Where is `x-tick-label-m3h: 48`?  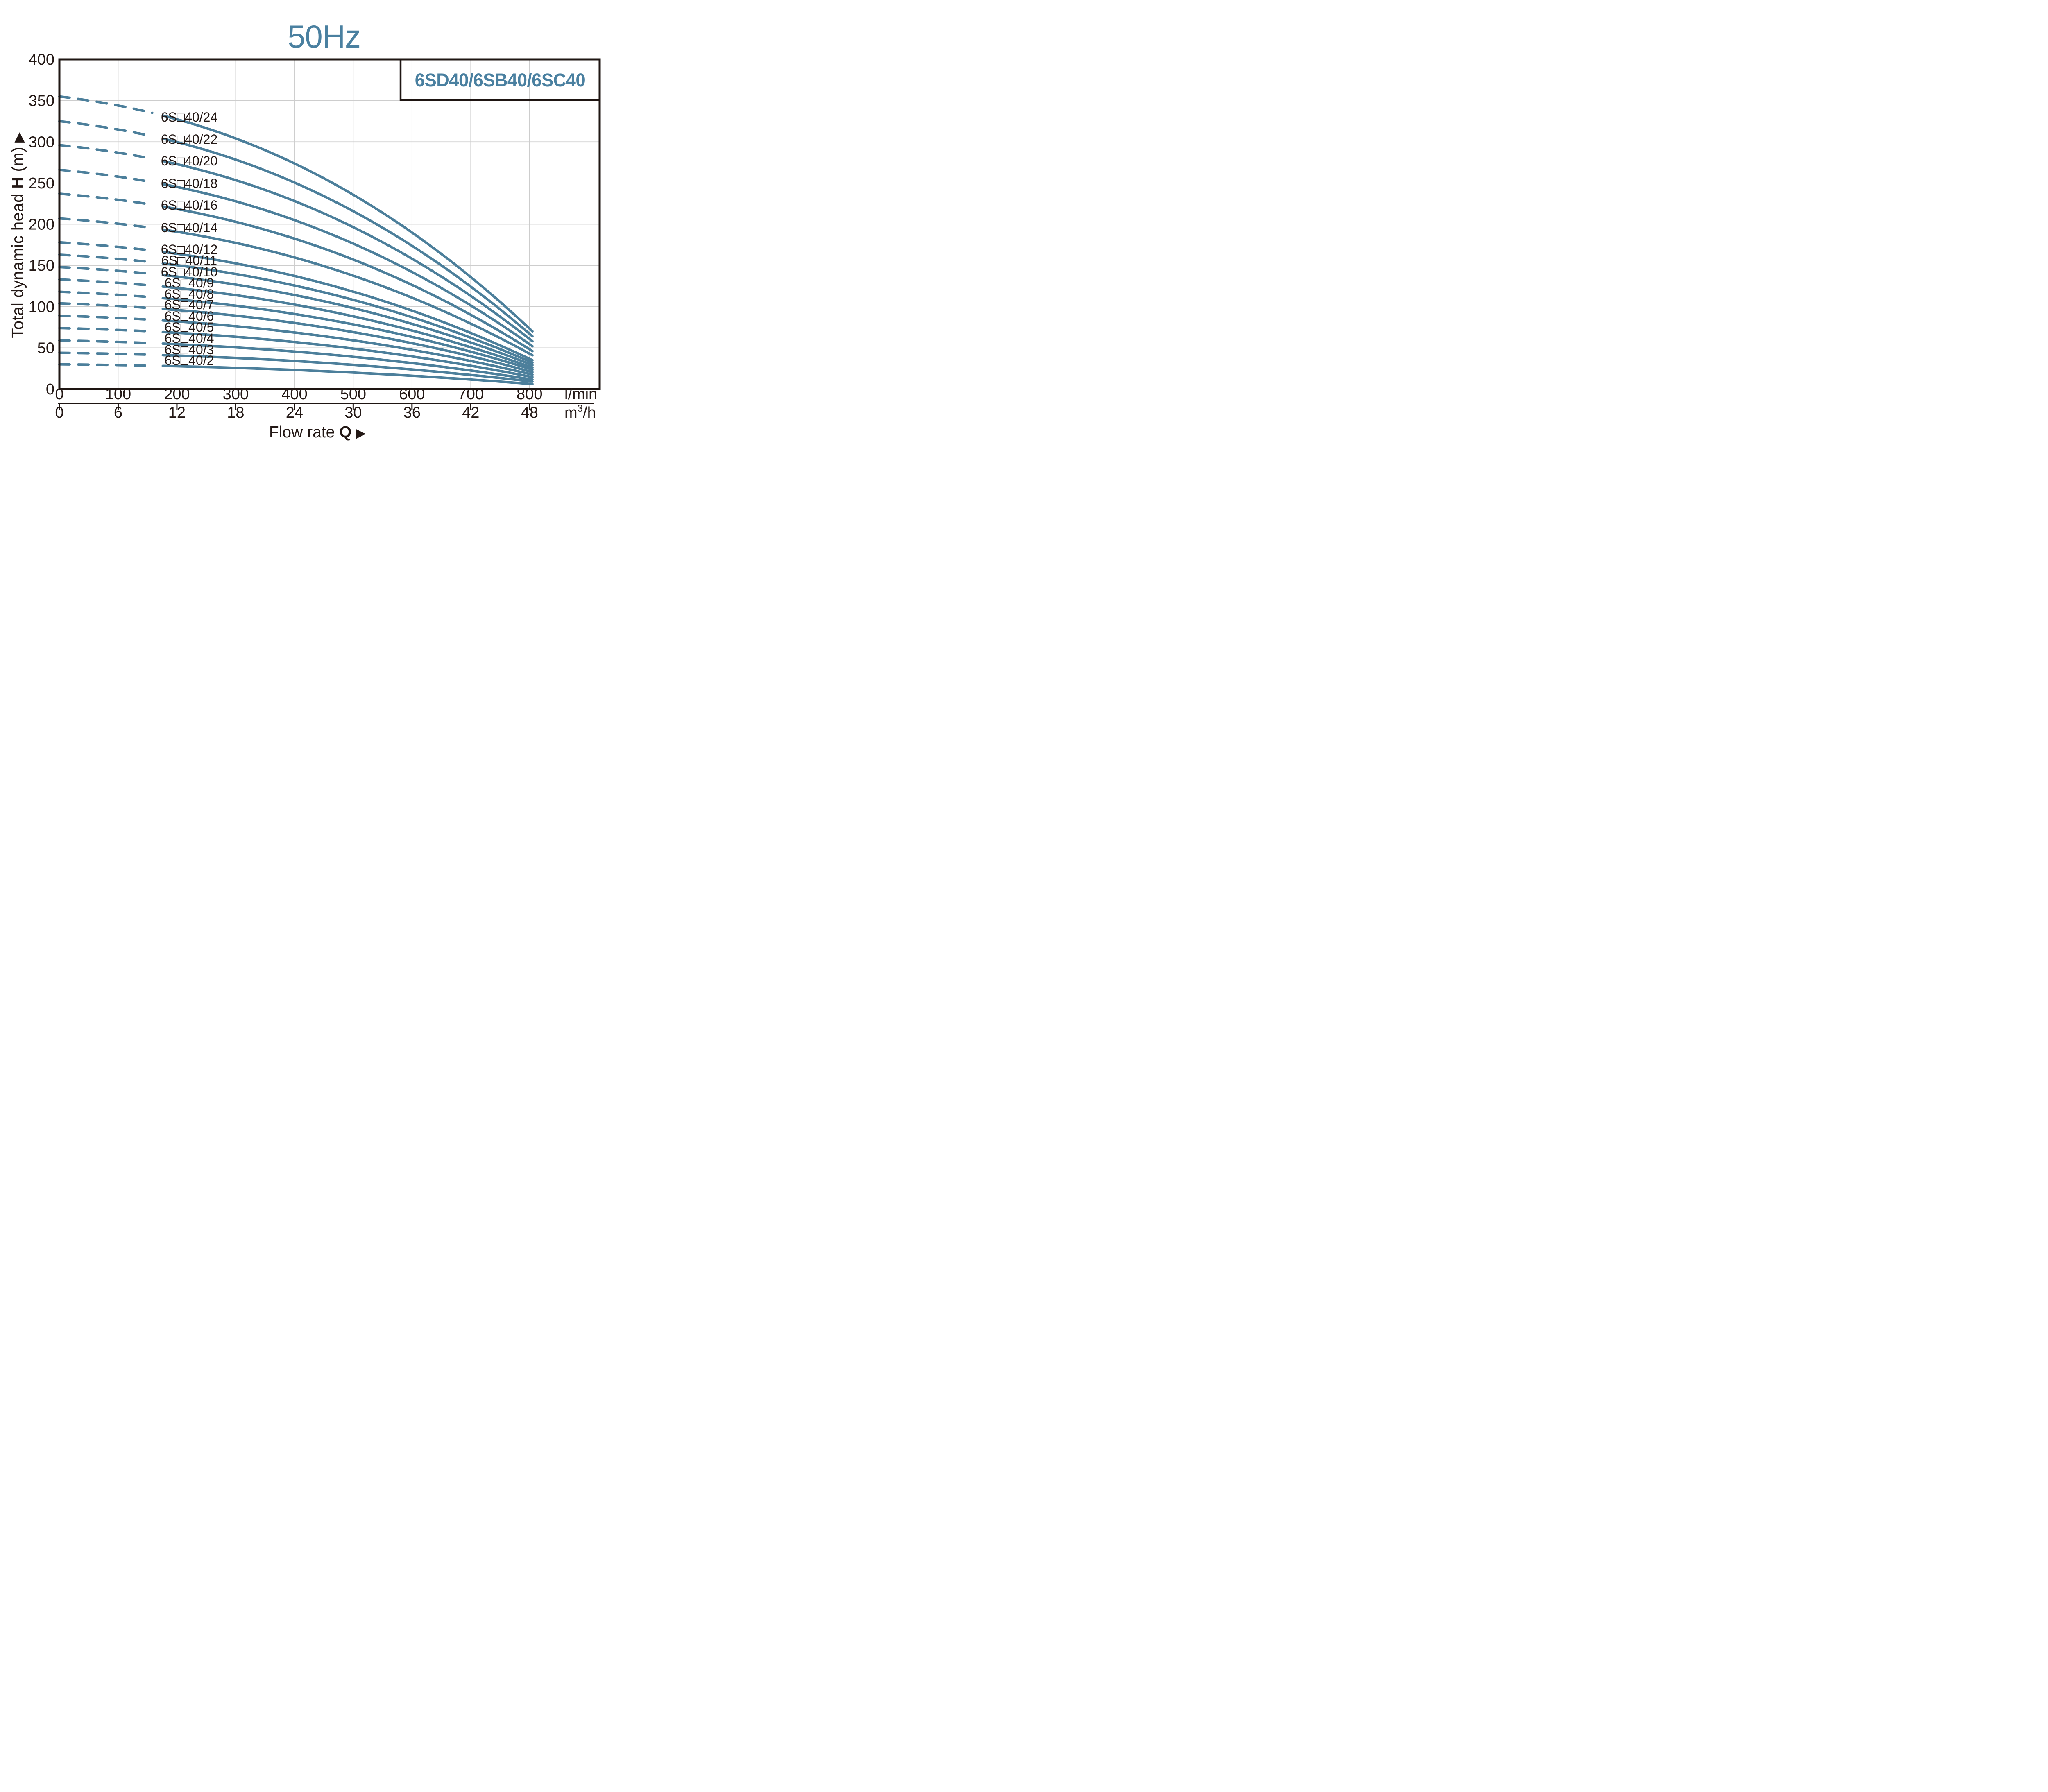 x-tick-label-m3h: 48 is located at coordinates (529, 412).